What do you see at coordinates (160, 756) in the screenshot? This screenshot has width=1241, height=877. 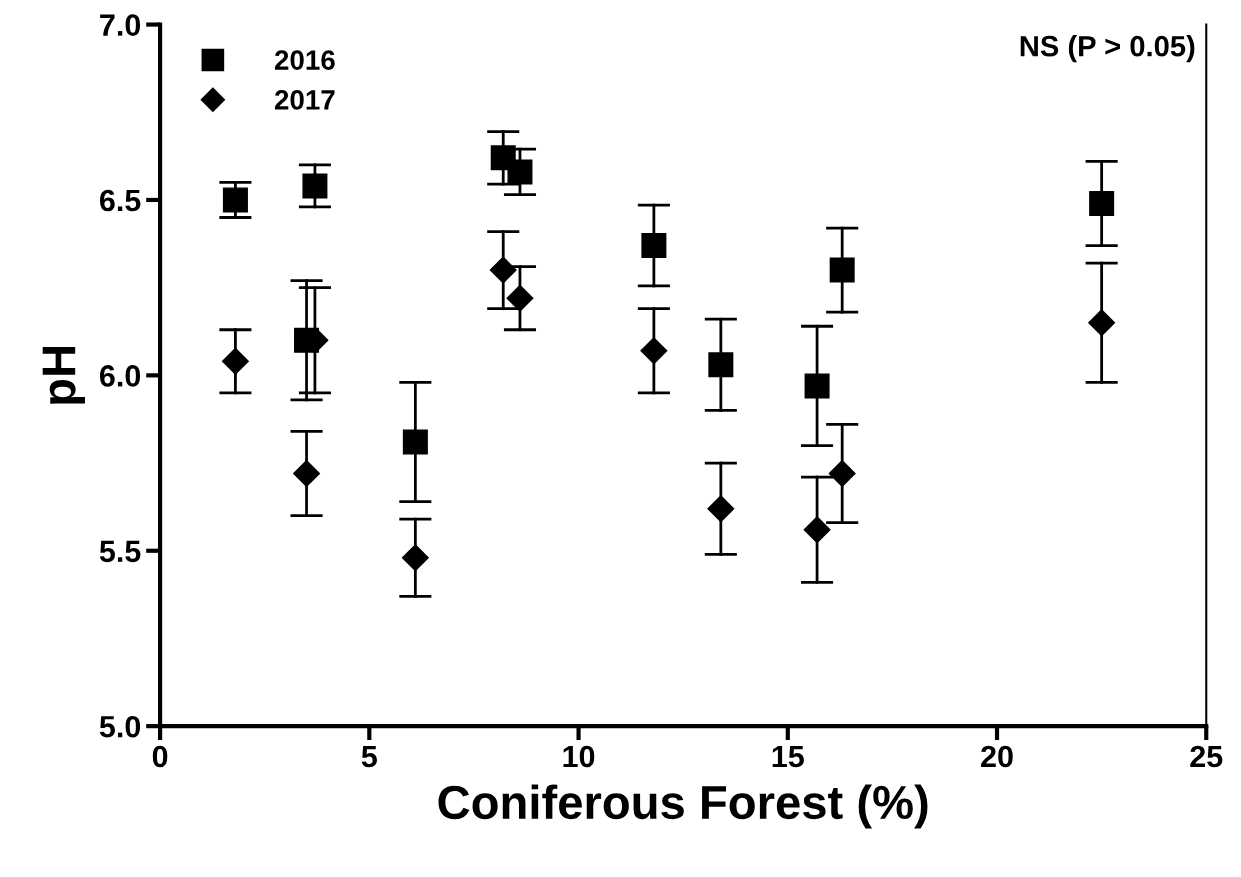 I see `x-tick-label: 0` at bounding box center [160, 756].